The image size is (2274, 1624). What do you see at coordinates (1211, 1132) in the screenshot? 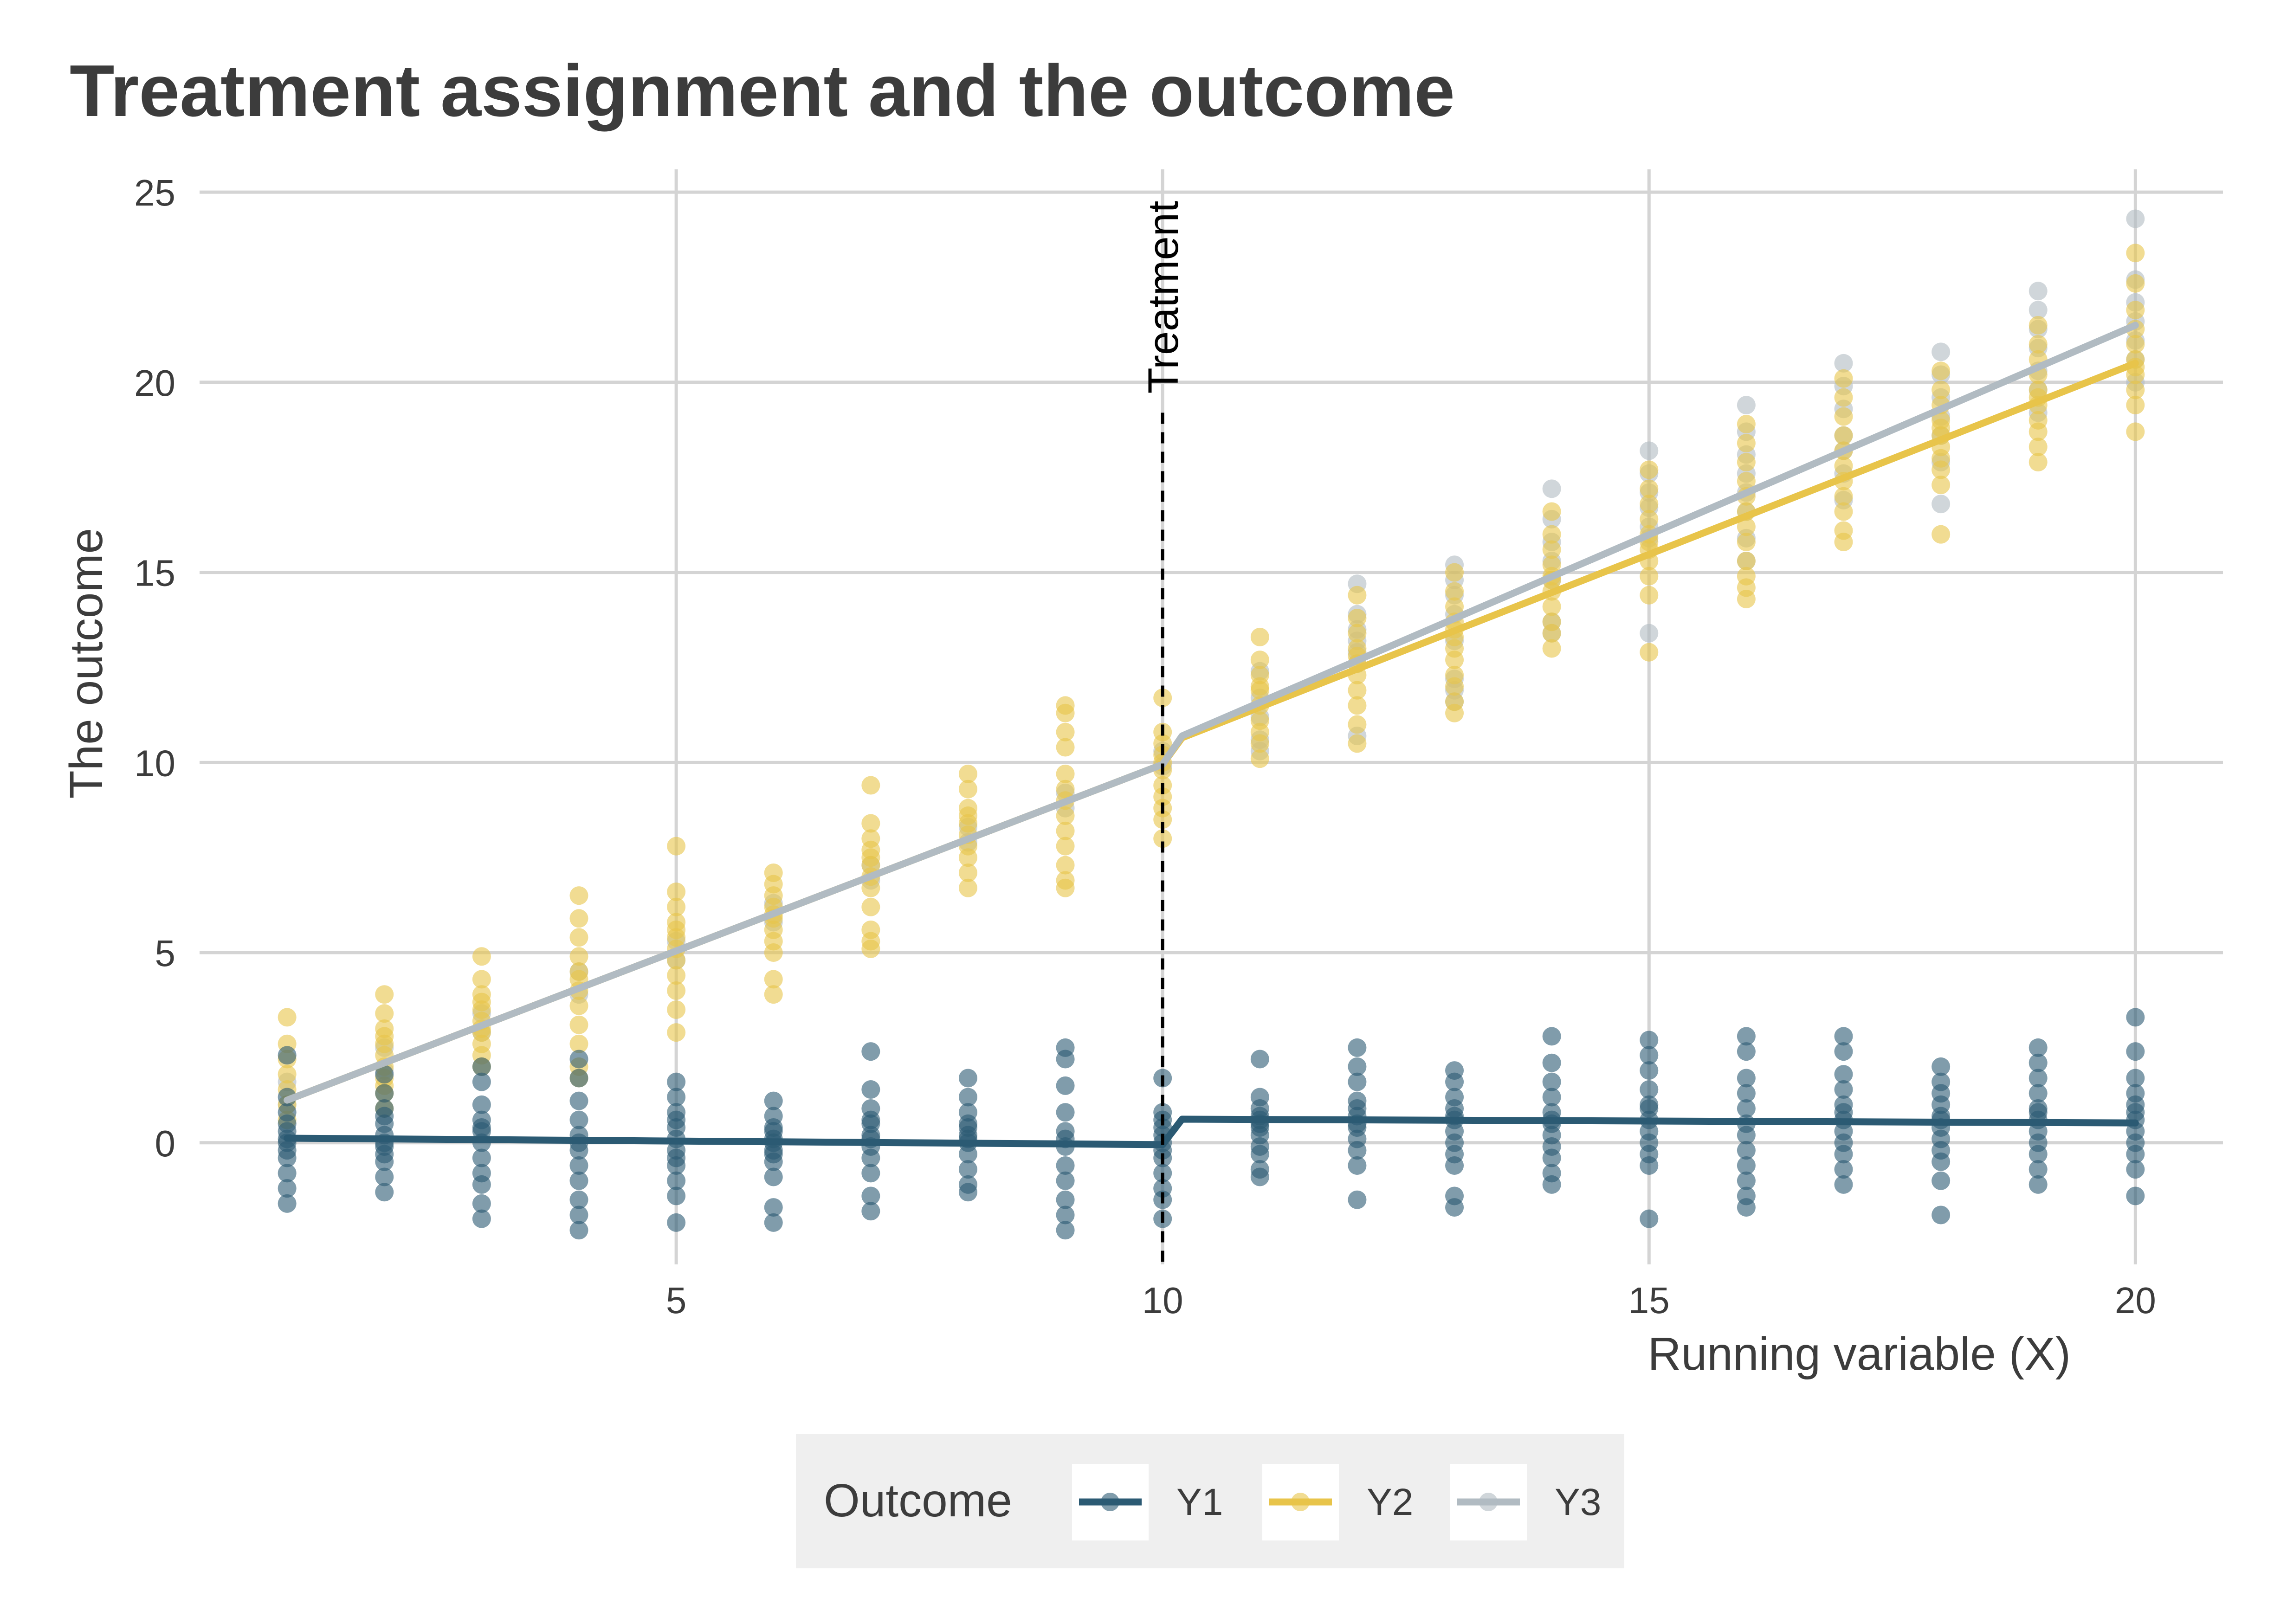
I see `fit-line-y1` at bounding box center [1211, 1132].